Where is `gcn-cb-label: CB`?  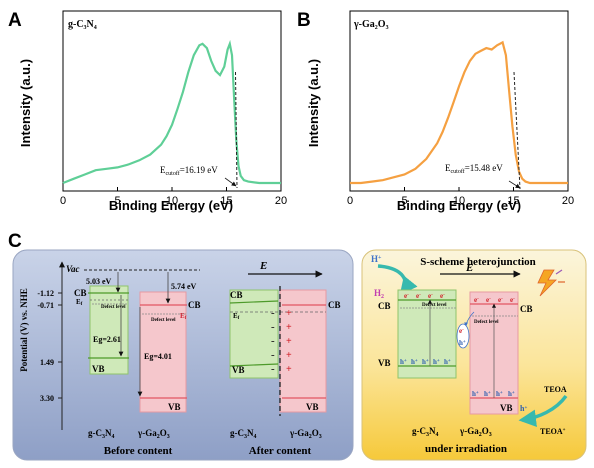 gcn-cb-label: CB is located at coordinates (80, 293).